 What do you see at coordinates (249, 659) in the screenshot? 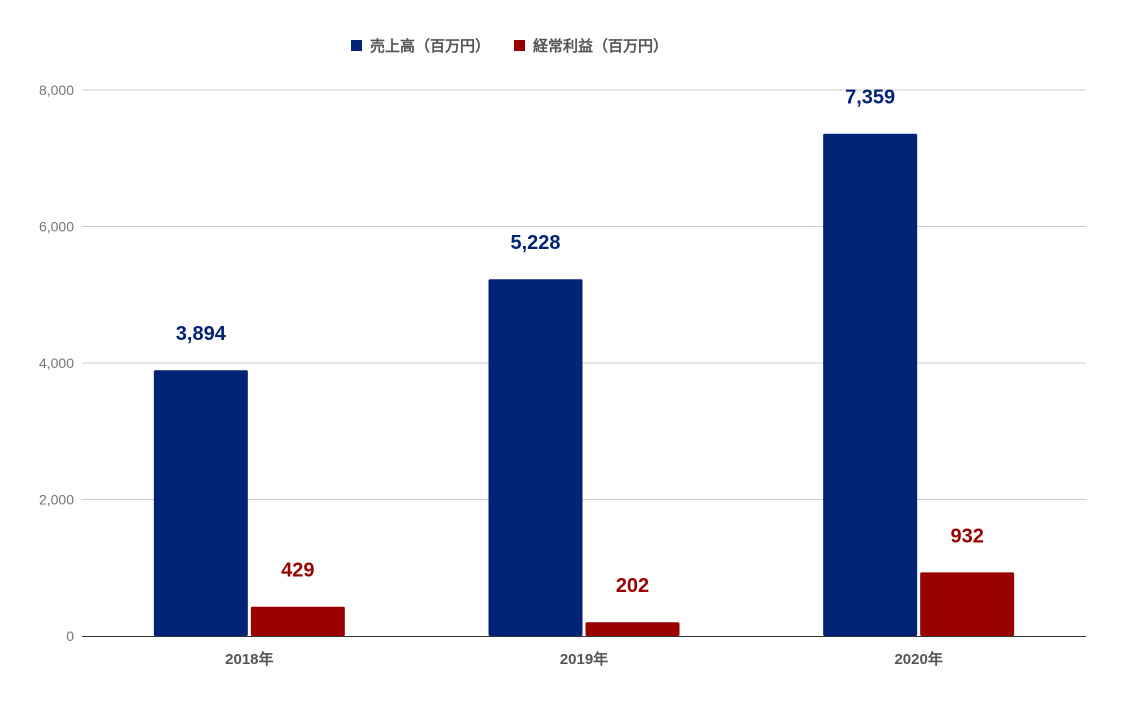
I see `x-tick-label: 2018年` at bounding box center [249, 659].